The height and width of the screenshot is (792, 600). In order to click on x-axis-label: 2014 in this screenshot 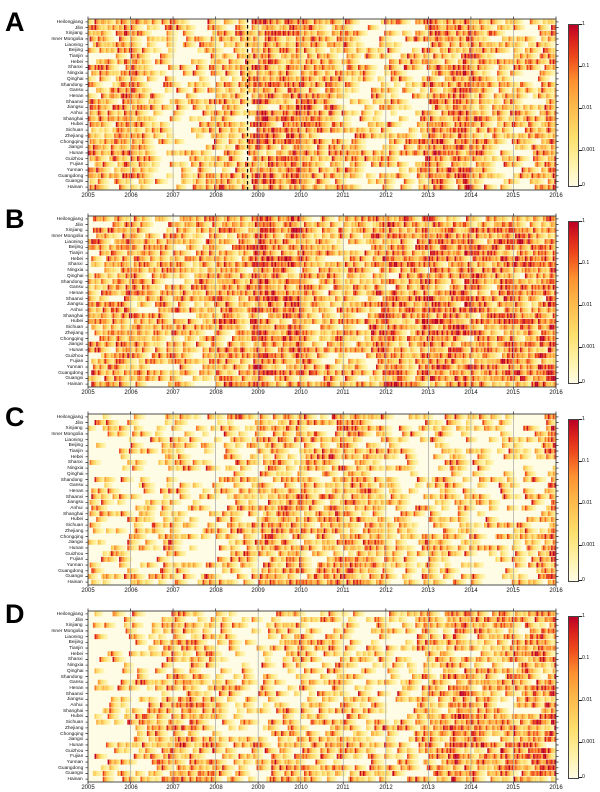, I will do `click(471, 195)`.